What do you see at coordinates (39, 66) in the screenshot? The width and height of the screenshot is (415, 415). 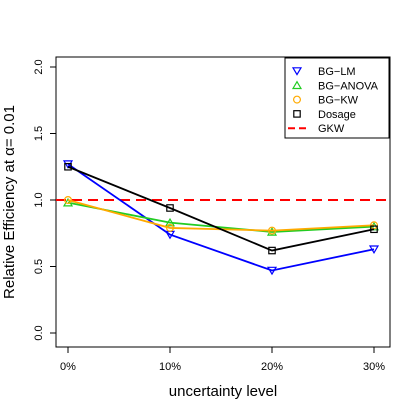 I see `y-tick-label: 2.0` at bounding box center [39, 66].